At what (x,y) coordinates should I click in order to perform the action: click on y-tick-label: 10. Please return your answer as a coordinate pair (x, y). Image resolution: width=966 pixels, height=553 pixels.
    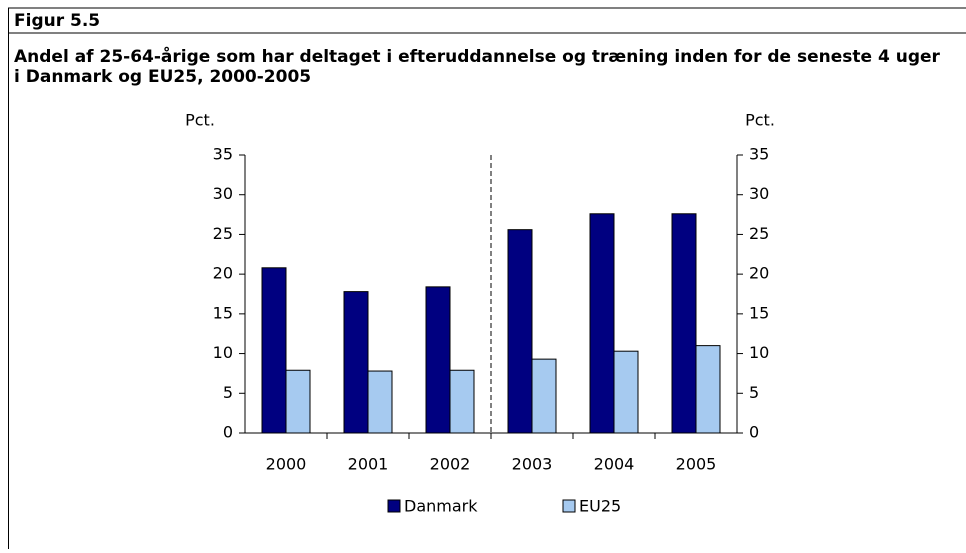
    Looking at the image, I should click on (223, 352).